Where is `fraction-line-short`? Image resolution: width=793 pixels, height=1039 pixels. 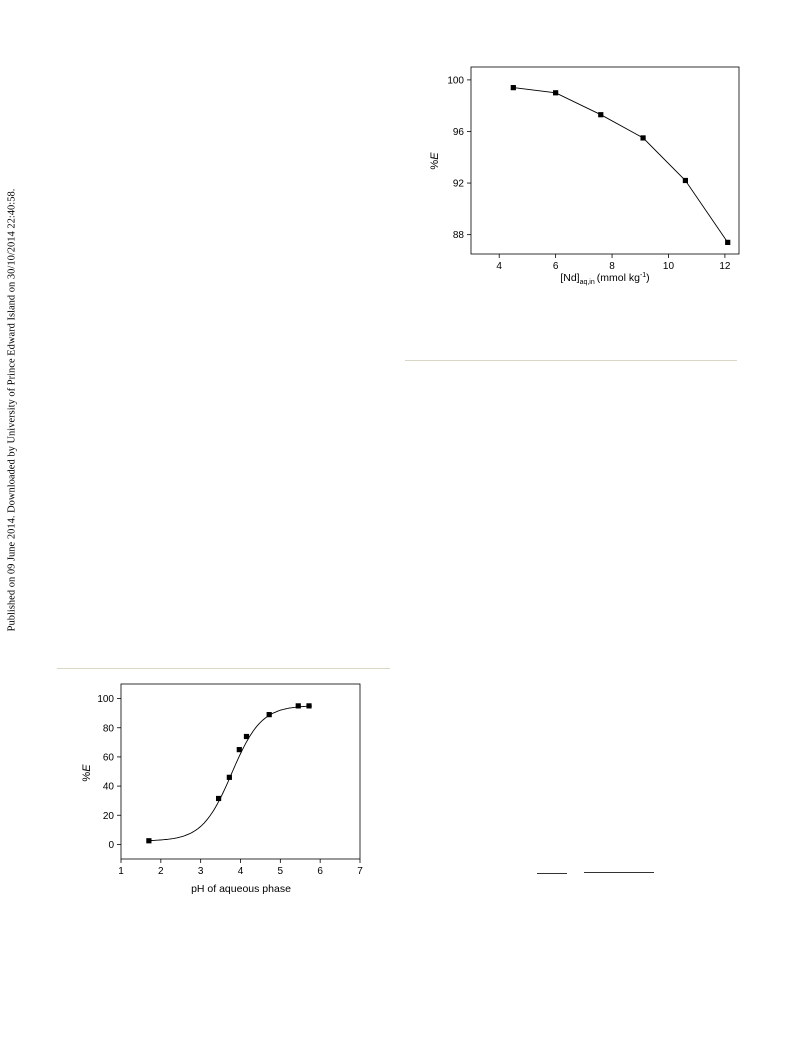
fraction-line-short is located at coordinates (552, 873).